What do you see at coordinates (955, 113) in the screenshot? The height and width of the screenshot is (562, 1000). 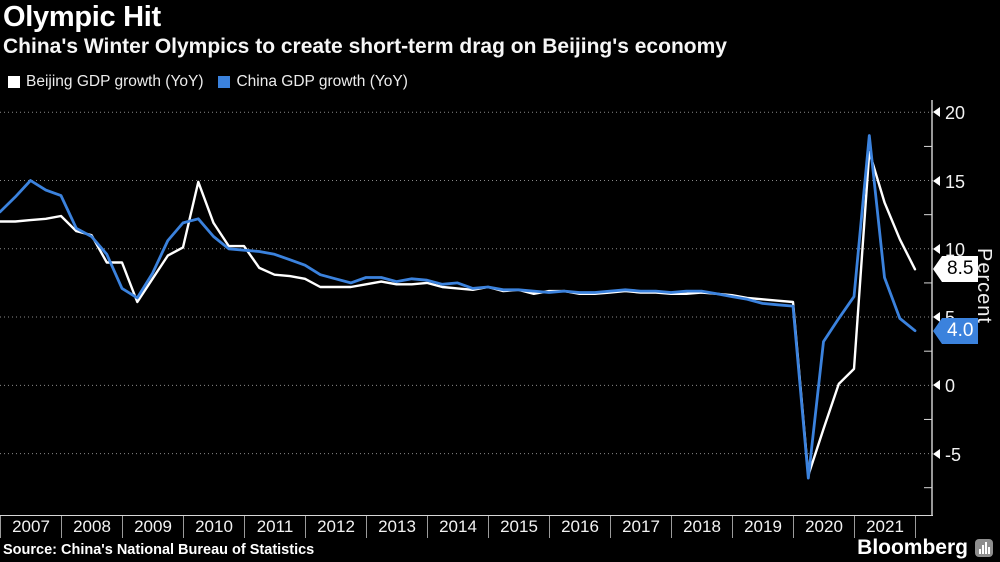 I see `y-tick-label: 20` at bounding box center [955, 113].